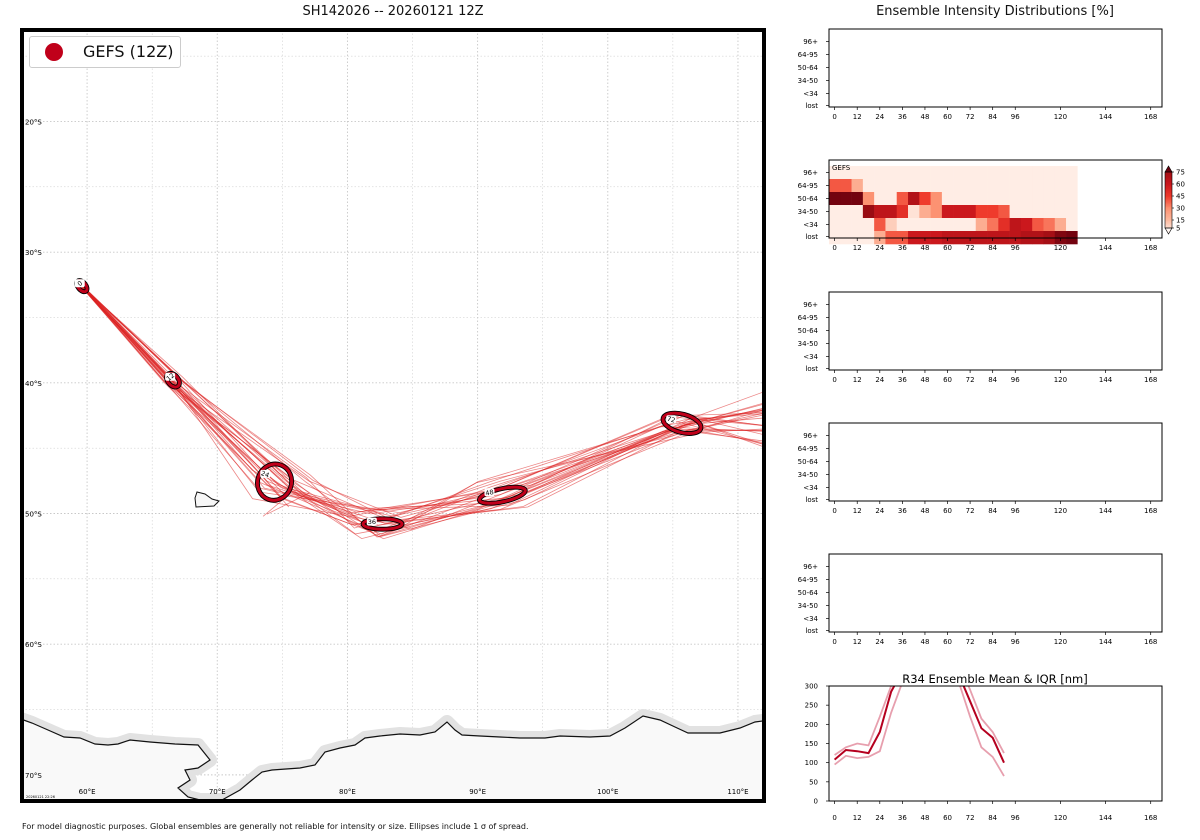  I want to click on colorbar-tick-label: 5, so click(1178, 229).